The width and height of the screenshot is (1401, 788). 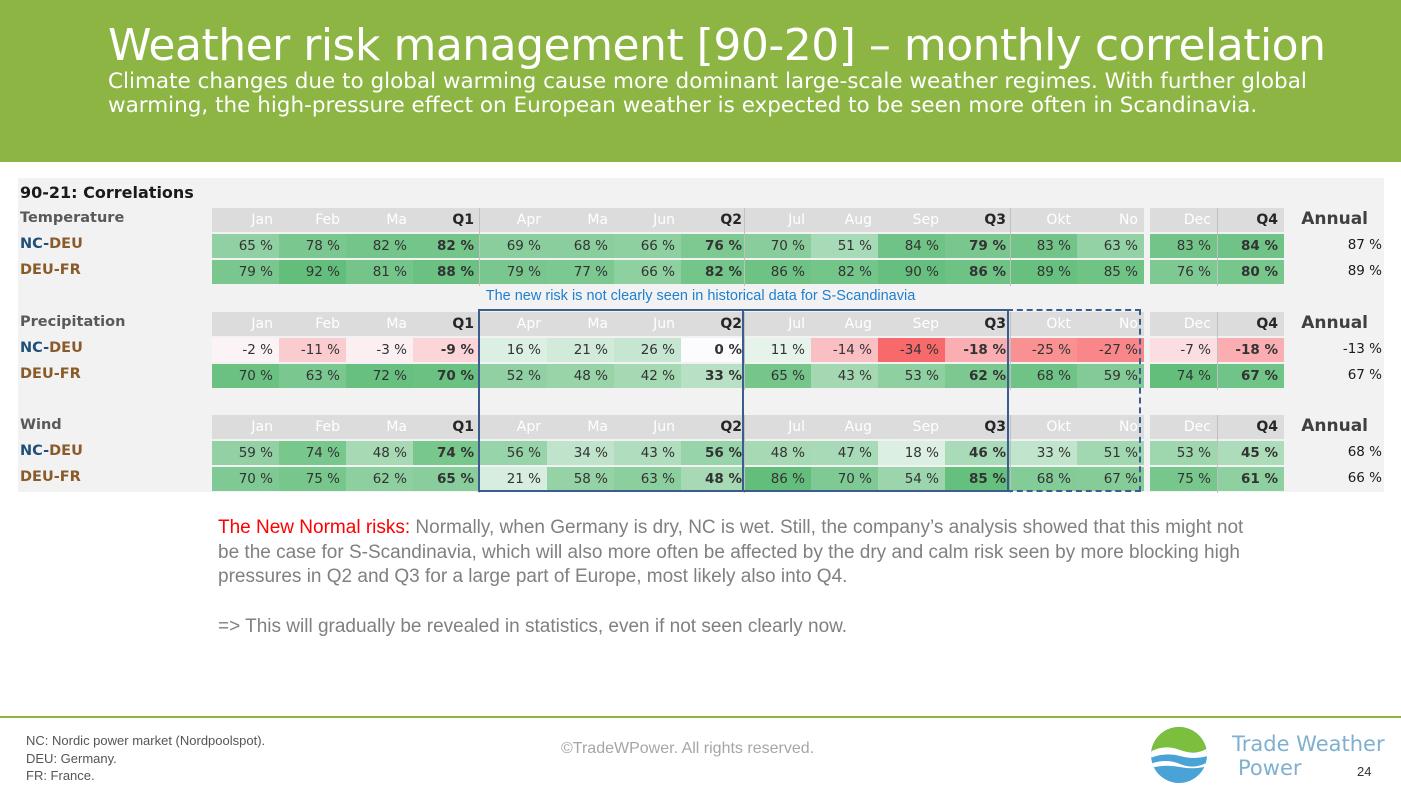 What do you see at coordinates (379, 376) in the screenshot?
I see `correlation-cell: 72 %` at bounding box center [379, 376].